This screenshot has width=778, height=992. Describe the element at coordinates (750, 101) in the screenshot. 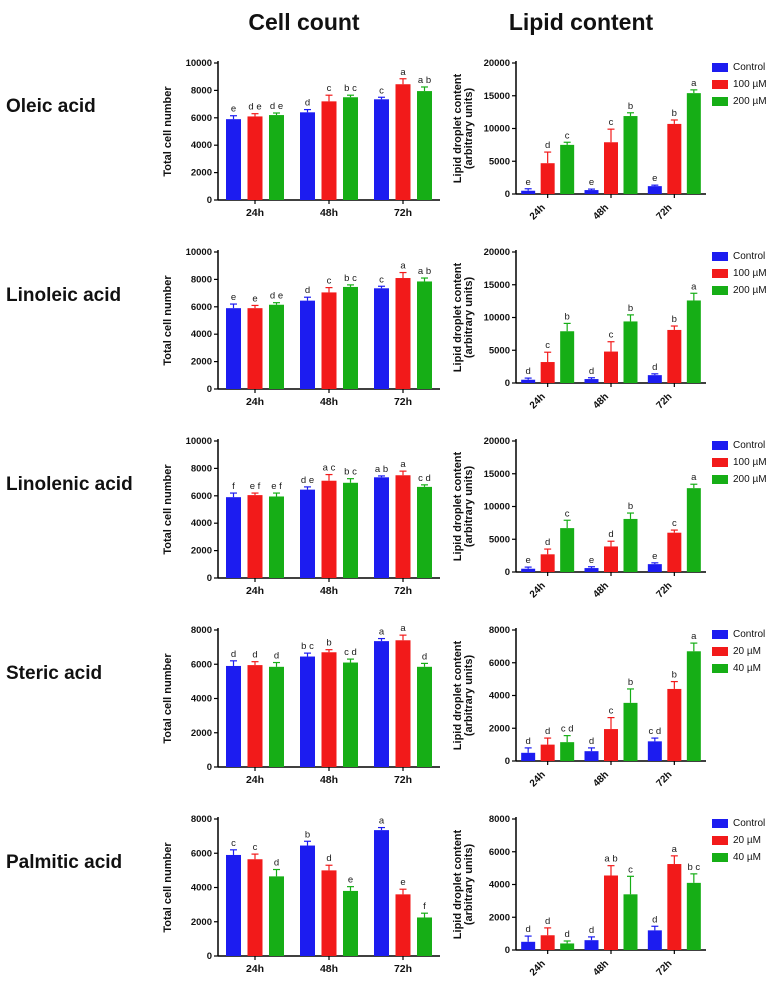

I see `legend-label: 200 µM` at that location.